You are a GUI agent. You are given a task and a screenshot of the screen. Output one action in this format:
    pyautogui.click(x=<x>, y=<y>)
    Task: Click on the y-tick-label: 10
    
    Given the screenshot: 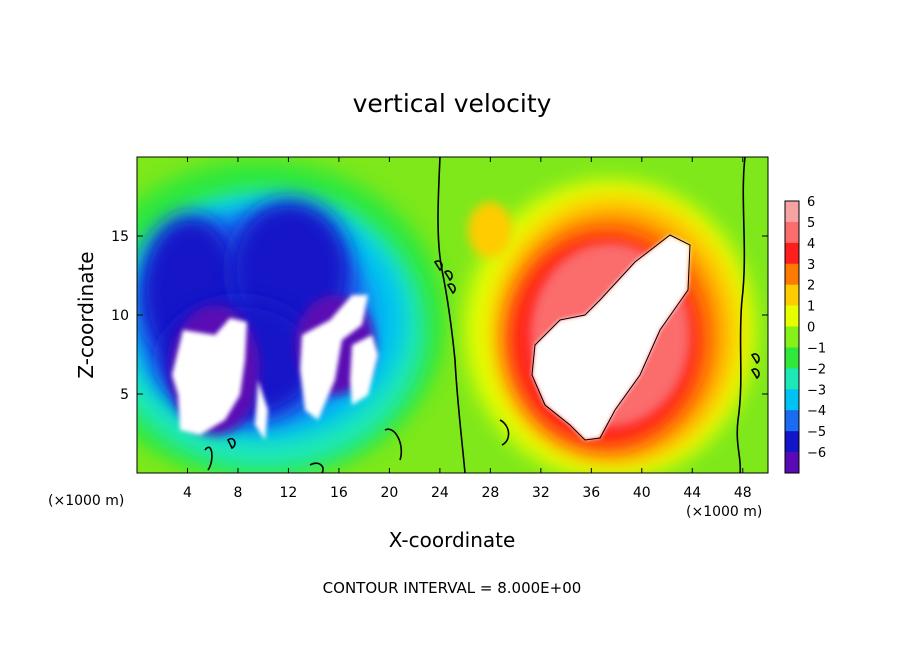 What is the action you would take?
    pyautogui.click(x=120, y=316)
    